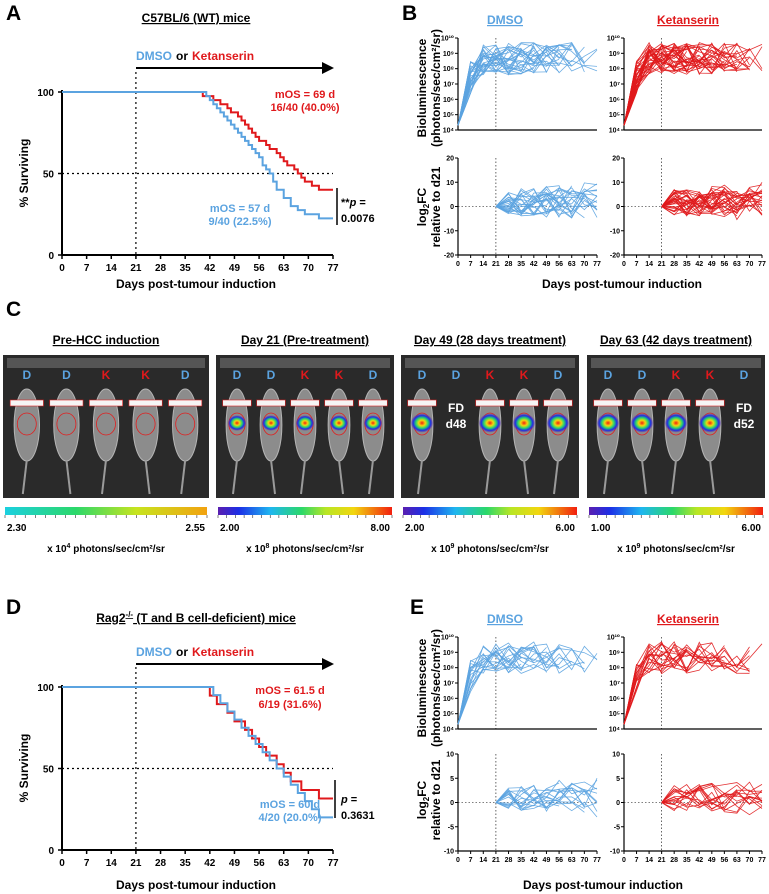 The image size is (769, 894). What do you see at coordinates (13, 13) in the screenshot?
I see `panel-a-label: A` at bounding box center [13, 13].